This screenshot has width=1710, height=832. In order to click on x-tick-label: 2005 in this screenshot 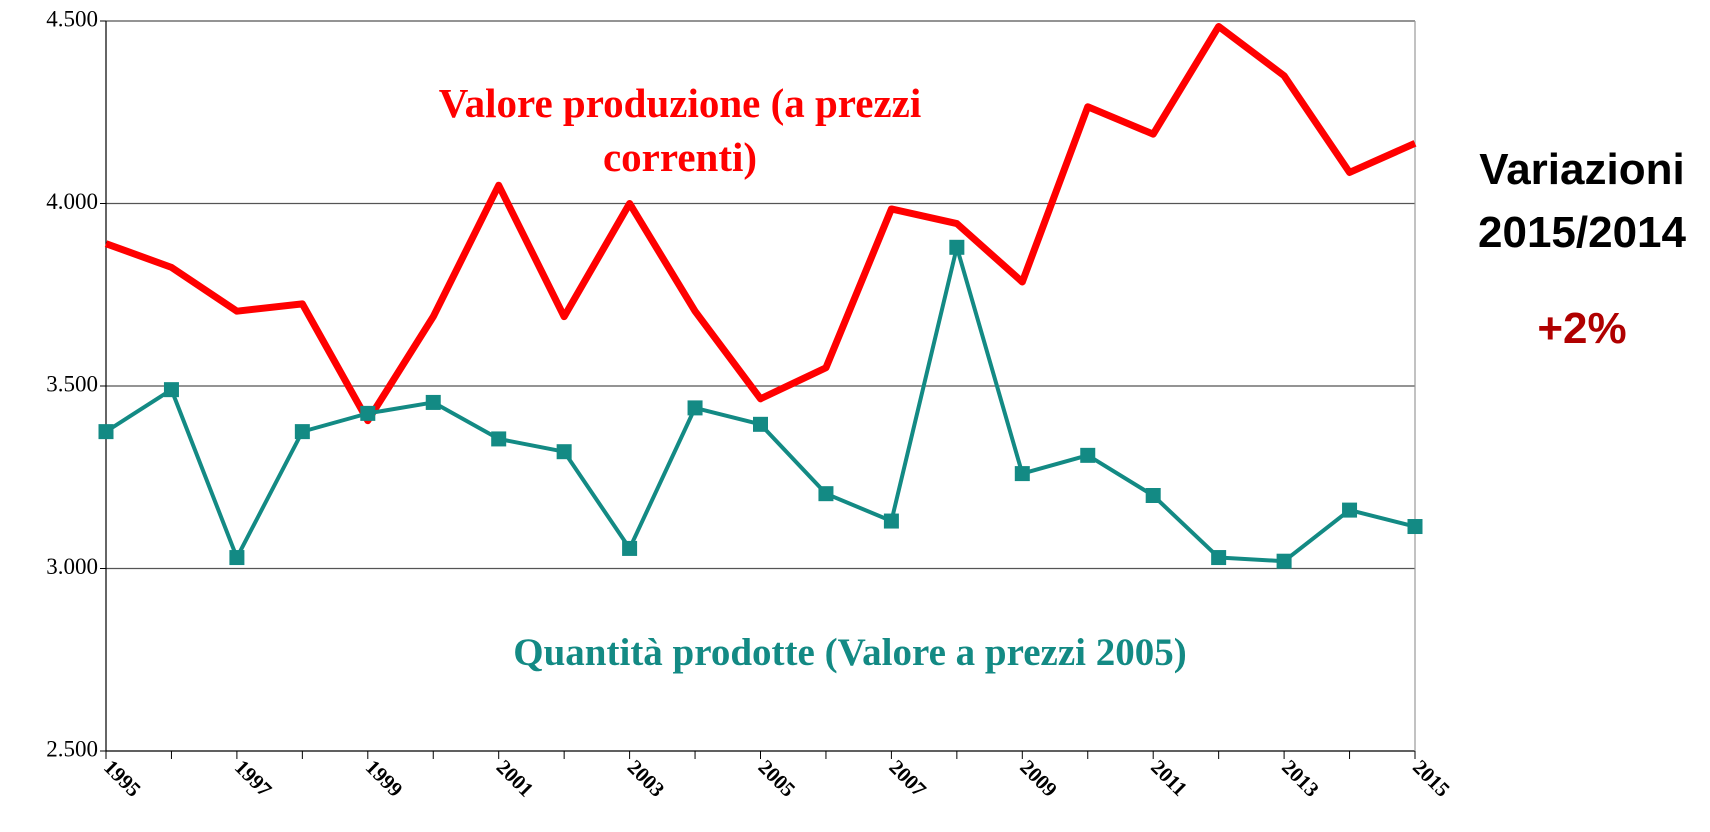, I will do `click(777, 778)`.